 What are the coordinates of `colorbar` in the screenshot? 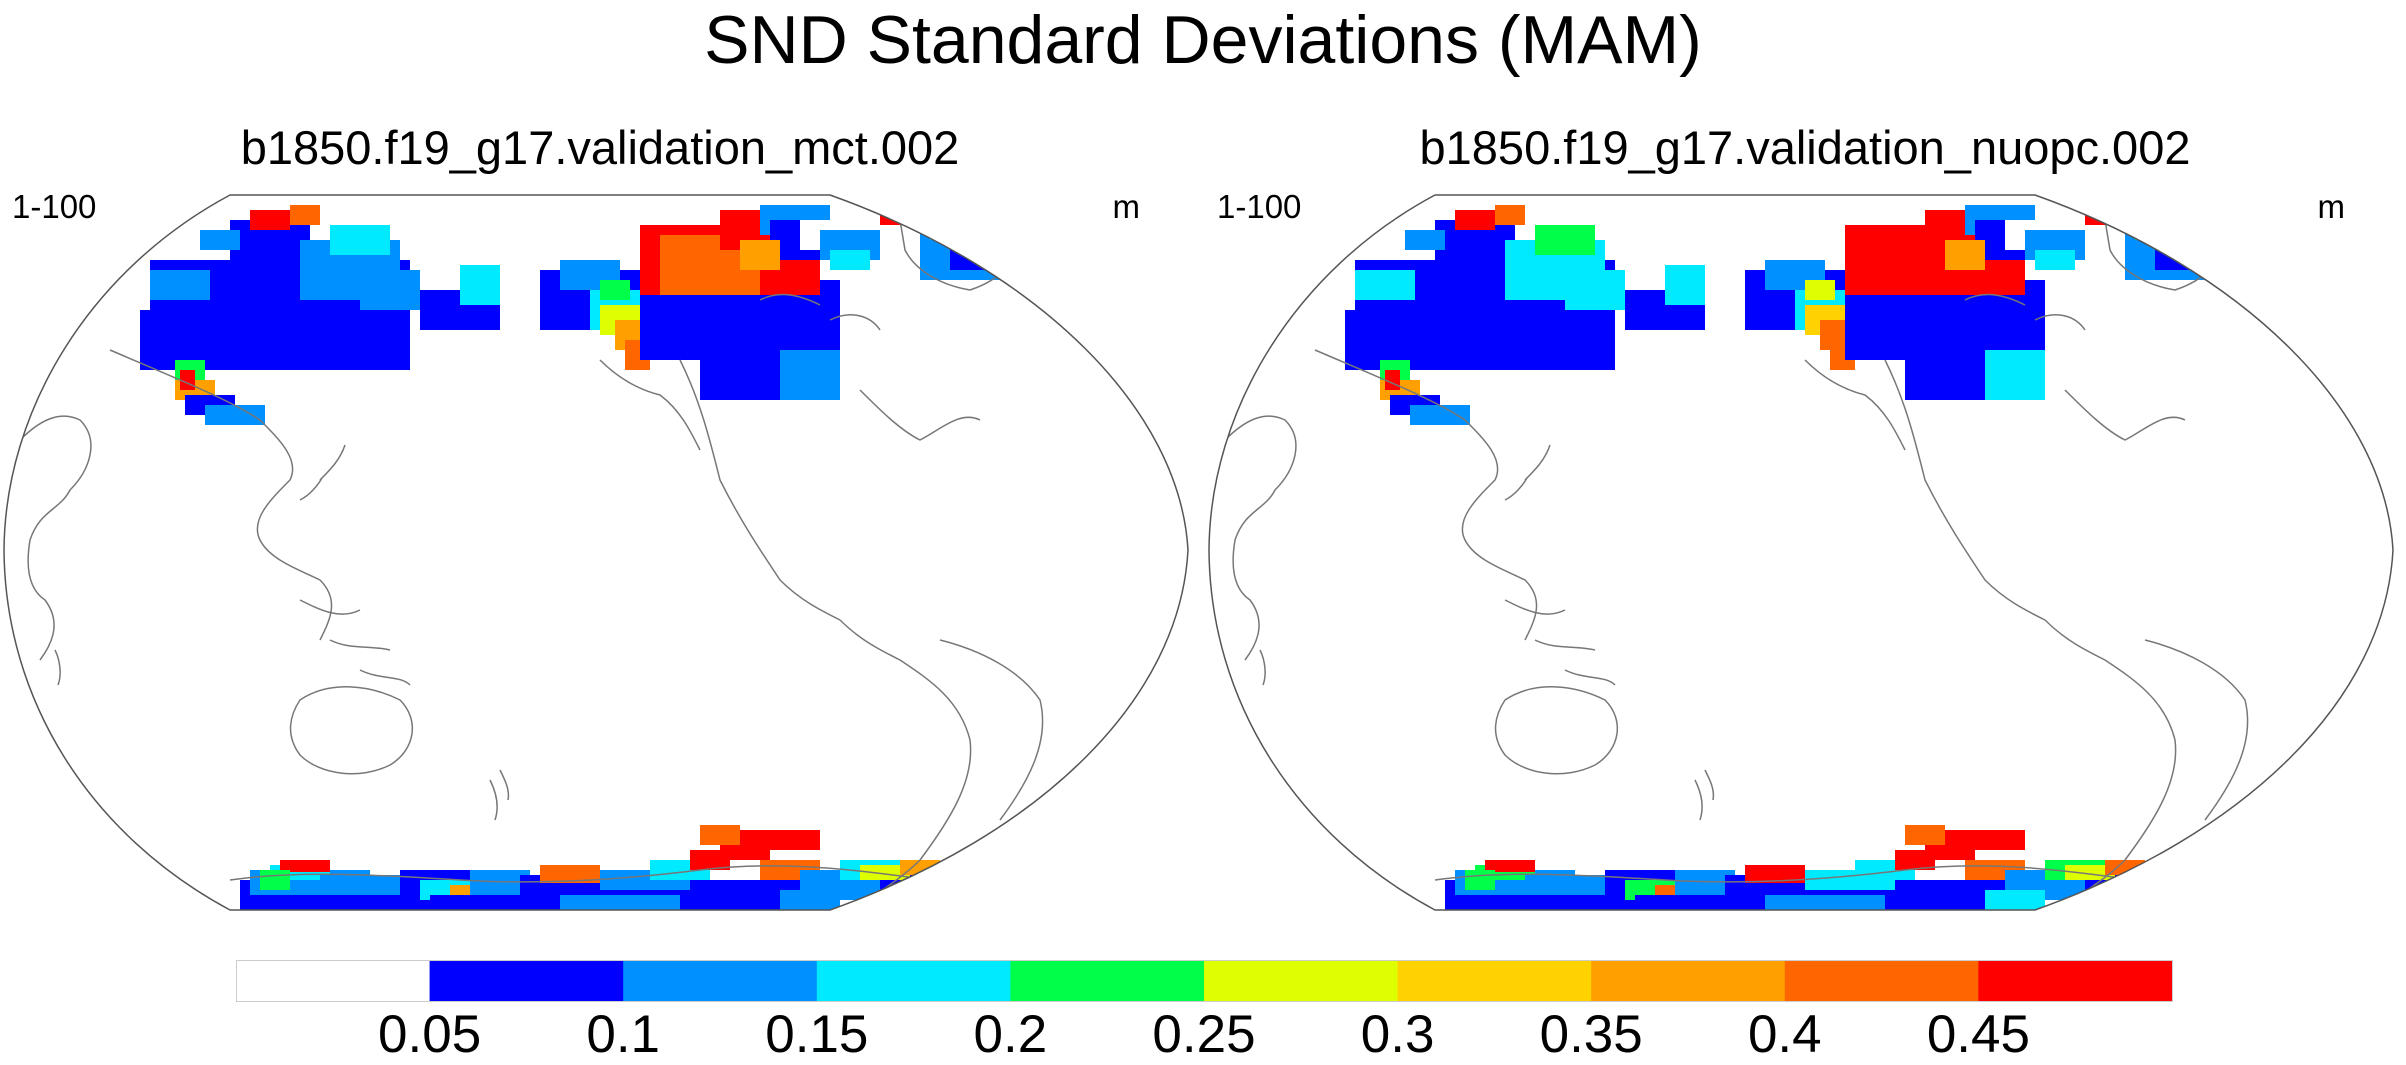 It's located at (1204, 981).